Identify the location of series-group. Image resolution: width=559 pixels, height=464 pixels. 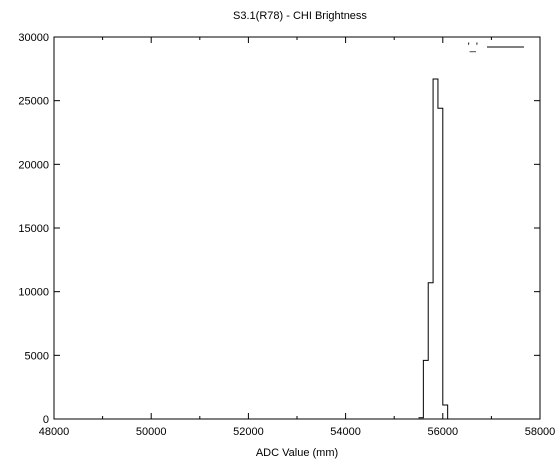
(435, 249).